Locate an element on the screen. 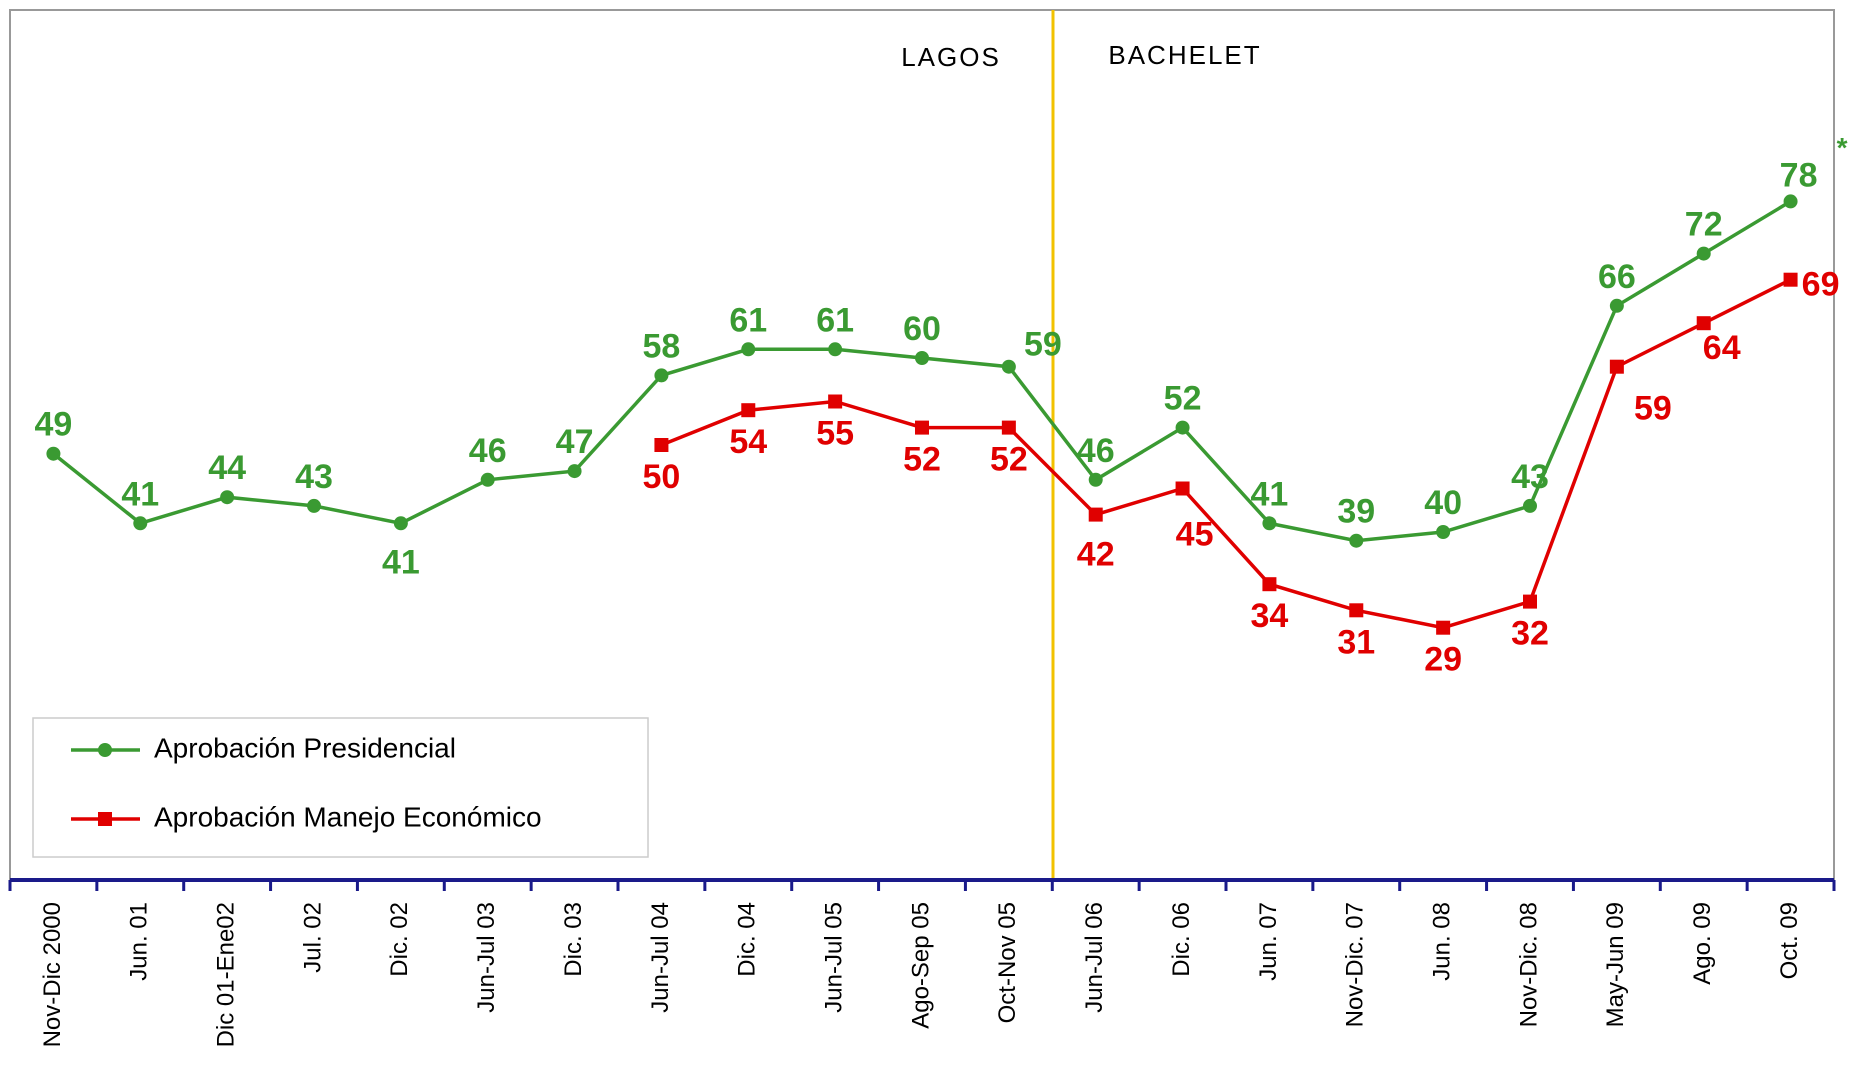 The image size is (1858, 1082). data-label: 78 is located at coordinates (1799, 175).